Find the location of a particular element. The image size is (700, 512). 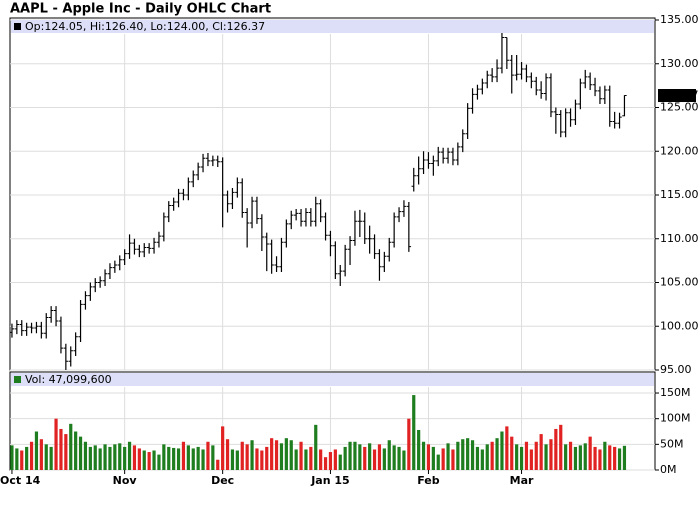

last-price-label: 126.37 is located at coordinates (679, 95).